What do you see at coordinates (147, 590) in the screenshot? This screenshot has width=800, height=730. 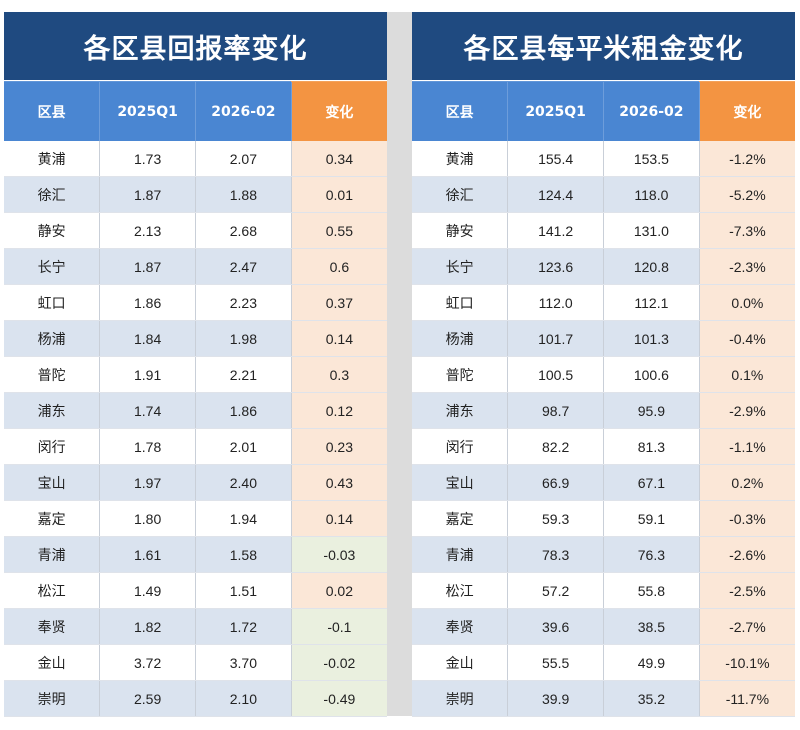 I see `value-2025q1-cell: 1.49` at bounding box center [147, 590].